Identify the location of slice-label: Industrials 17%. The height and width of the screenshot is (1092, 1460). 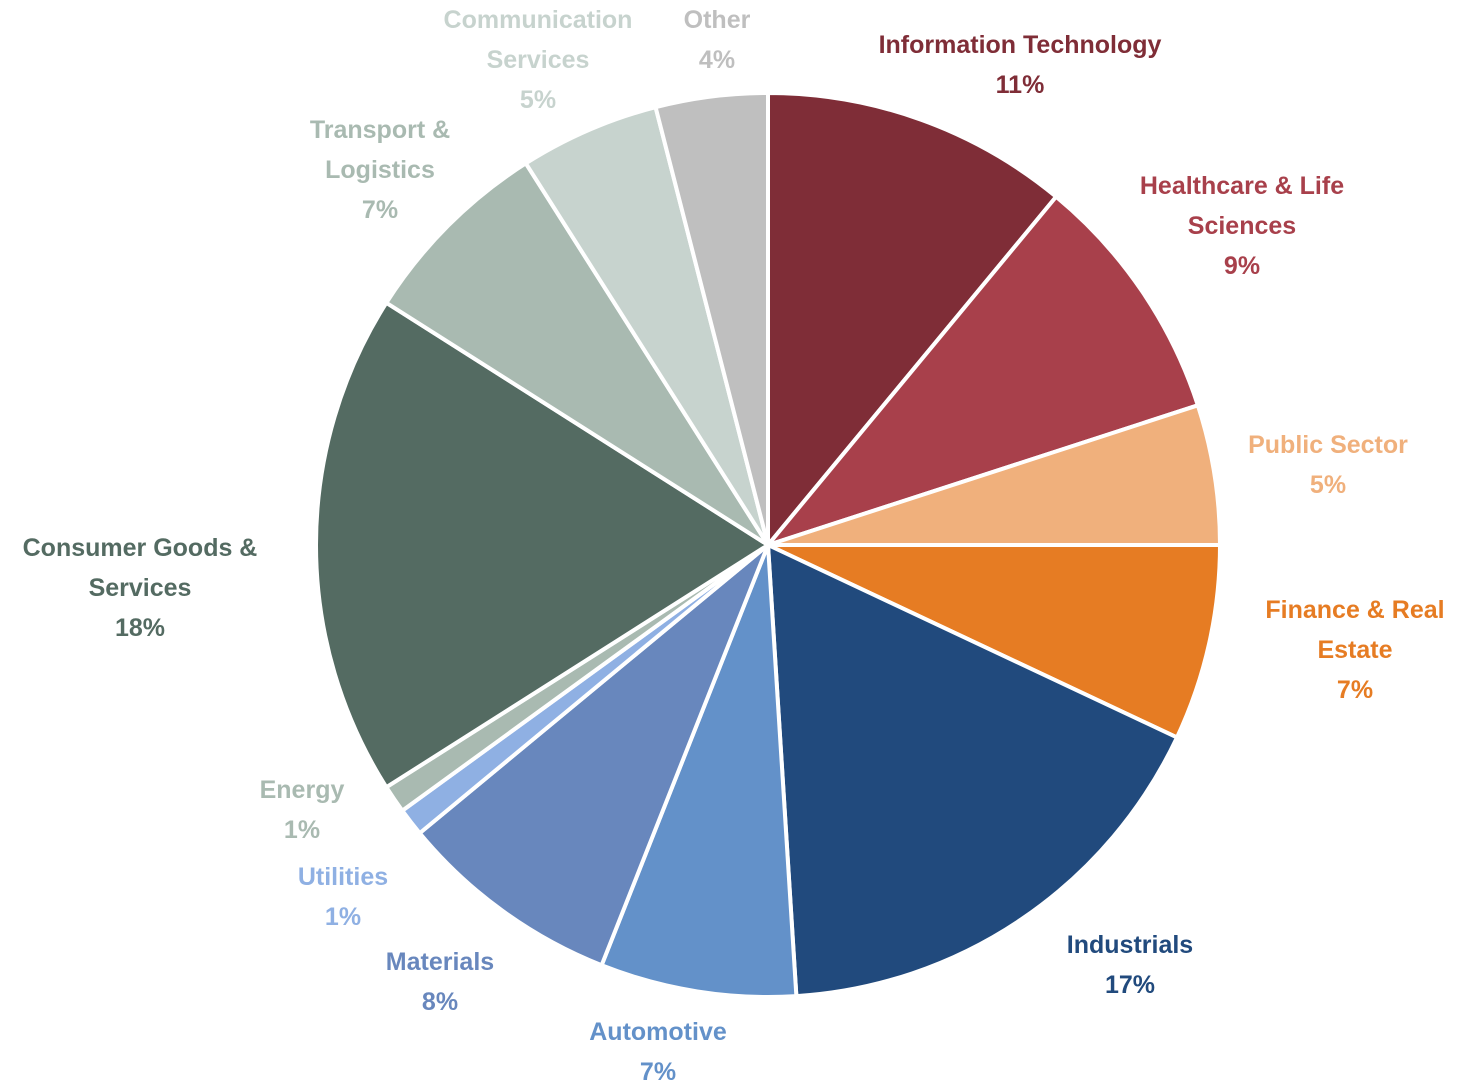
(1130, 965).